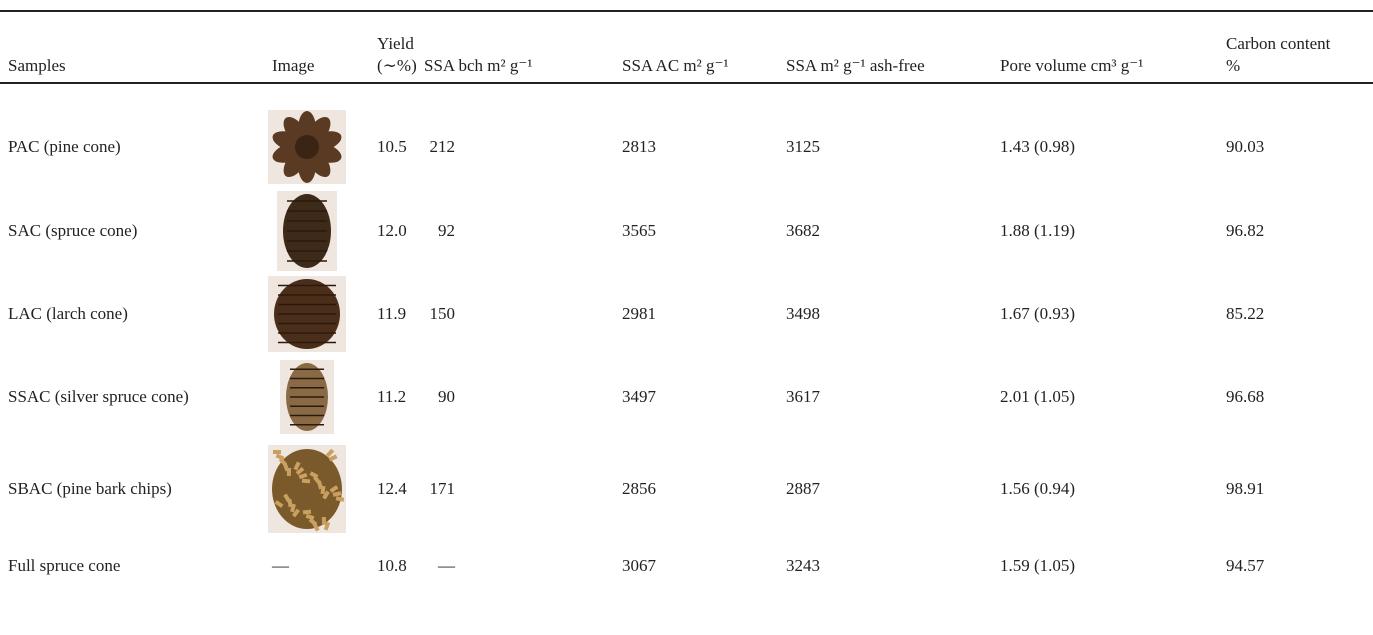 Image resolution: width=1373 pixels, height=635 pixels. Describe the element at coordinates (1038, 565) in the screenshot. I see `pore-volume: 1.59 (1.05)` at that location.